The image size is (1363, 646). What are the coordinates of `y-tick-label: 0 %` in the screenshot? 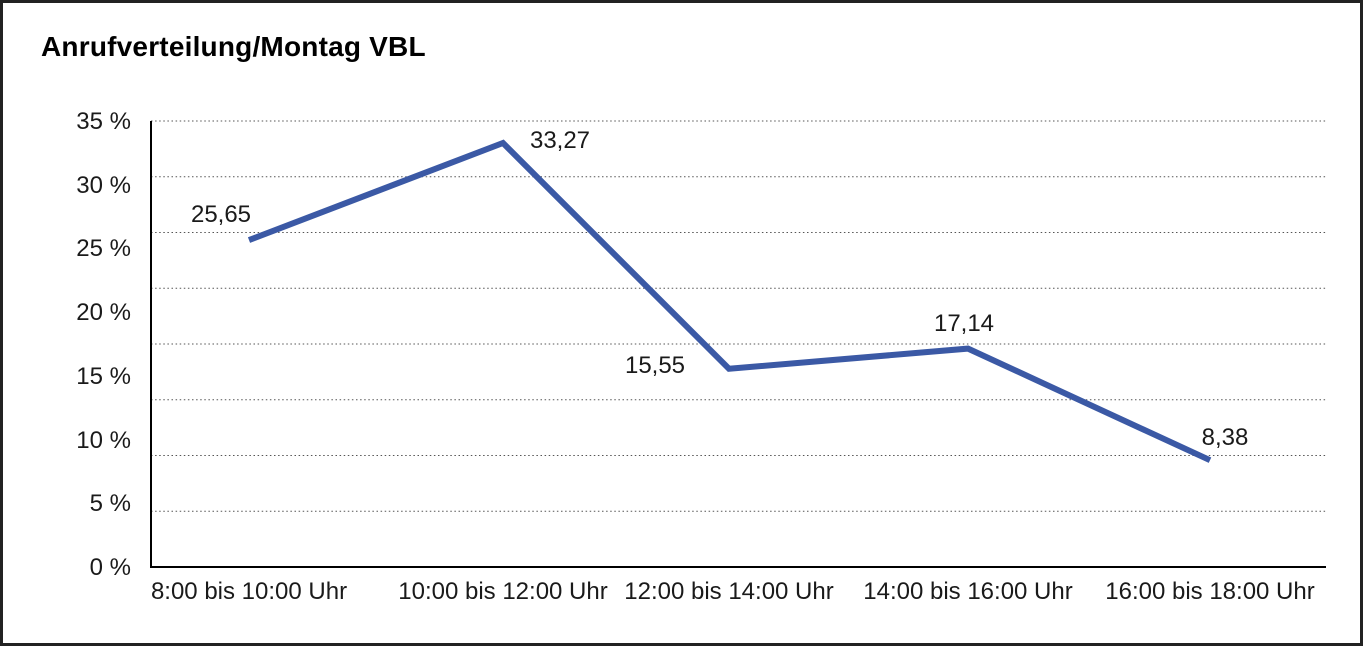 It's located at (110, 567).